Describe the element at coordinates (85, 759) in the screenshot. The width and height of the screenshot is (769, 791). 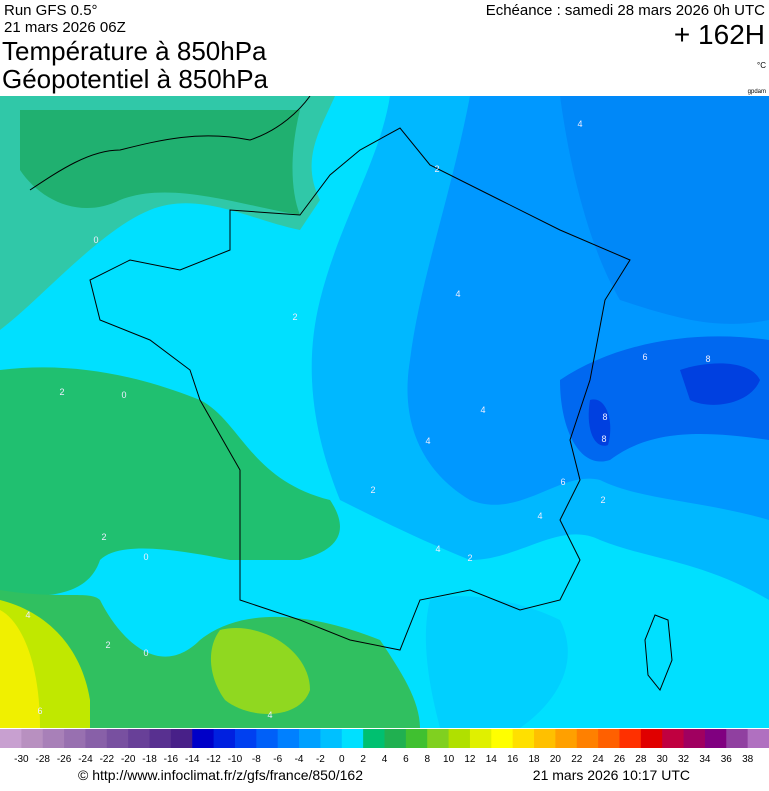
I see `colorbar-label: -24` at that location.